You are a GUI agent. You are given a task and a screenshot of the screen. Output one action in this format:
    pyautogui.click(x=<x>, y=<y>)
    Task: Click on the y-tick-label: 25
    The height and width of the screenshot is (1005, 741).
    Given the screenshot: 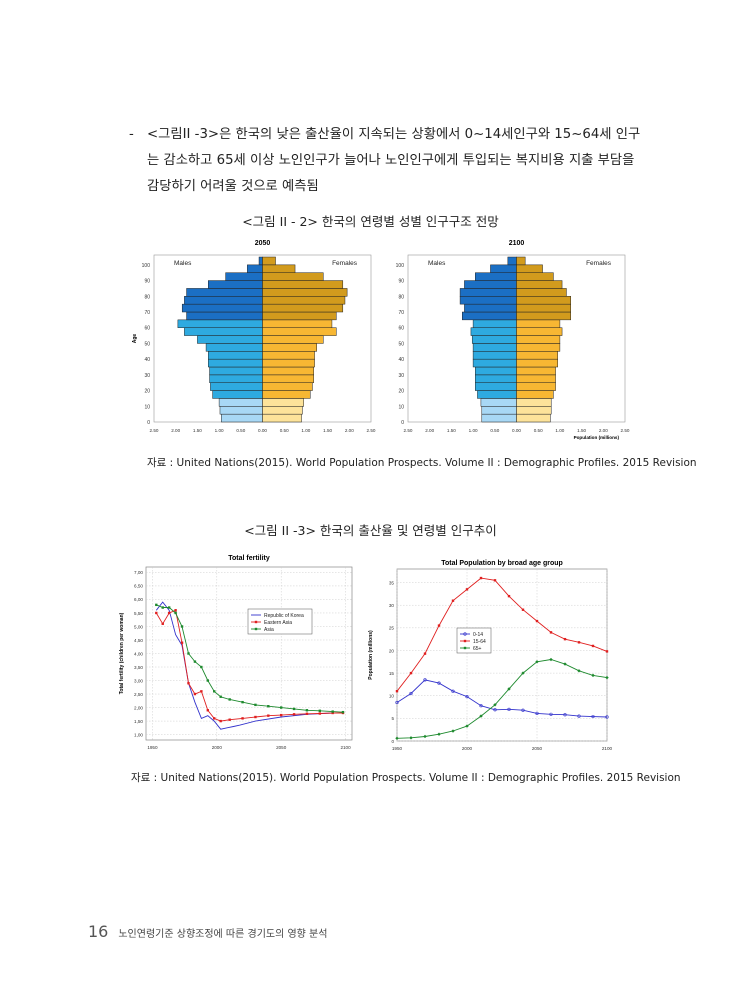 What is the action you would take?
    pyautogui.click(x=392, y=628)
    